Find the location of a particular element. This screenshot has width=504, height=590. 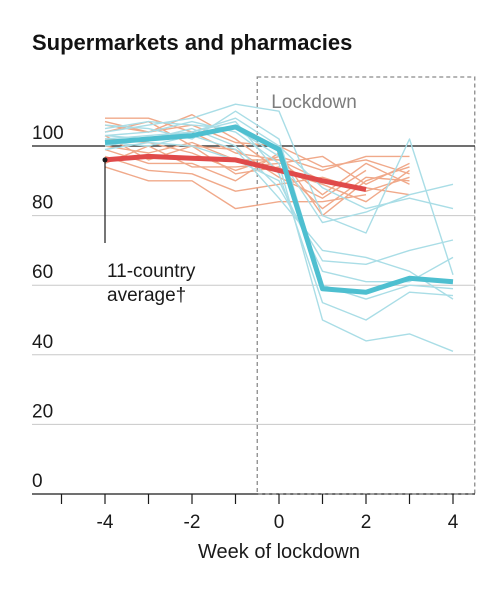

x-tick-label: 2 is located at coordinates (366, 522).